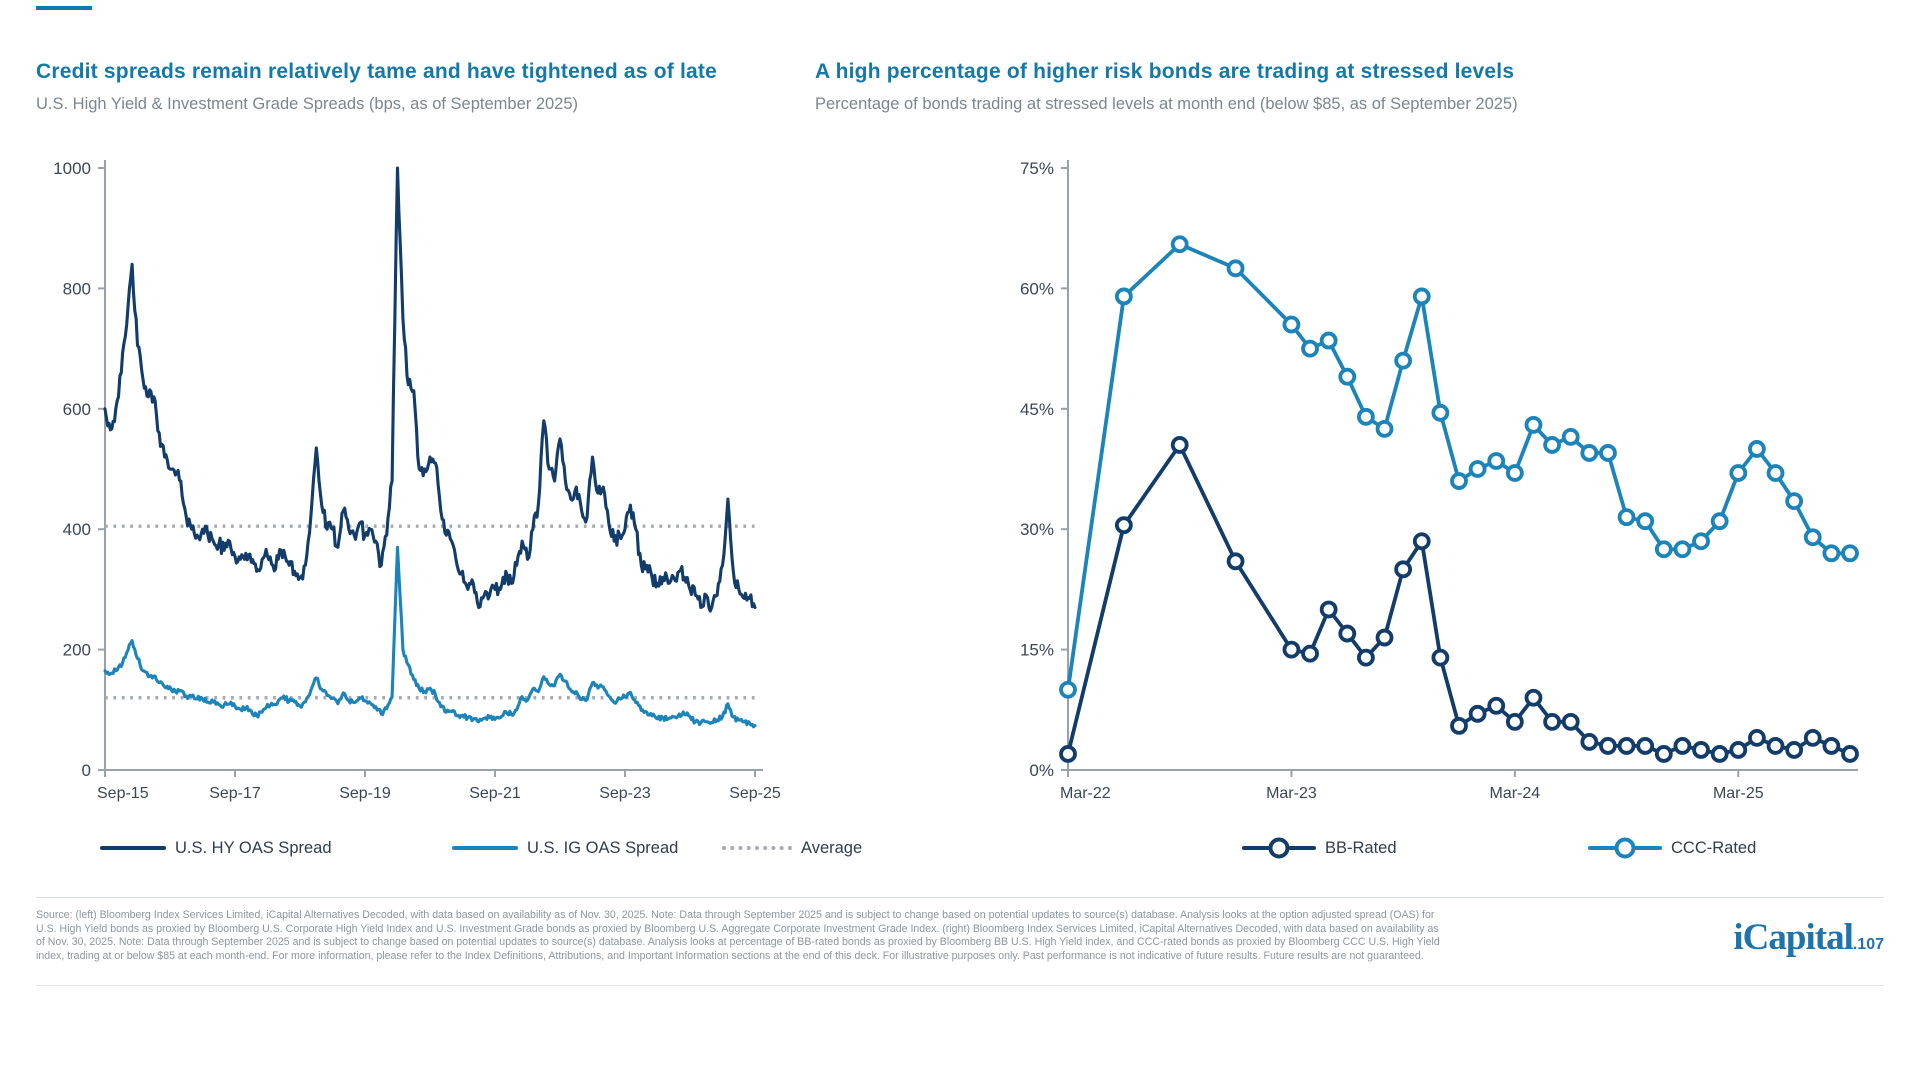 The width and height of the screenshot is (1920, 1080). What do you see at coordinates (485, 848) in the screenshot?
I see `ig-line-swatch` at bounding box center [485, 848].